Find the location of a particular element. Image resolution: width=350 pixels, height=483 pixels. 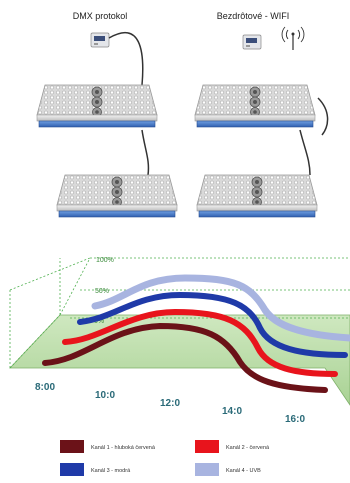

series-line-uvb is located at coordinates (220, 308).